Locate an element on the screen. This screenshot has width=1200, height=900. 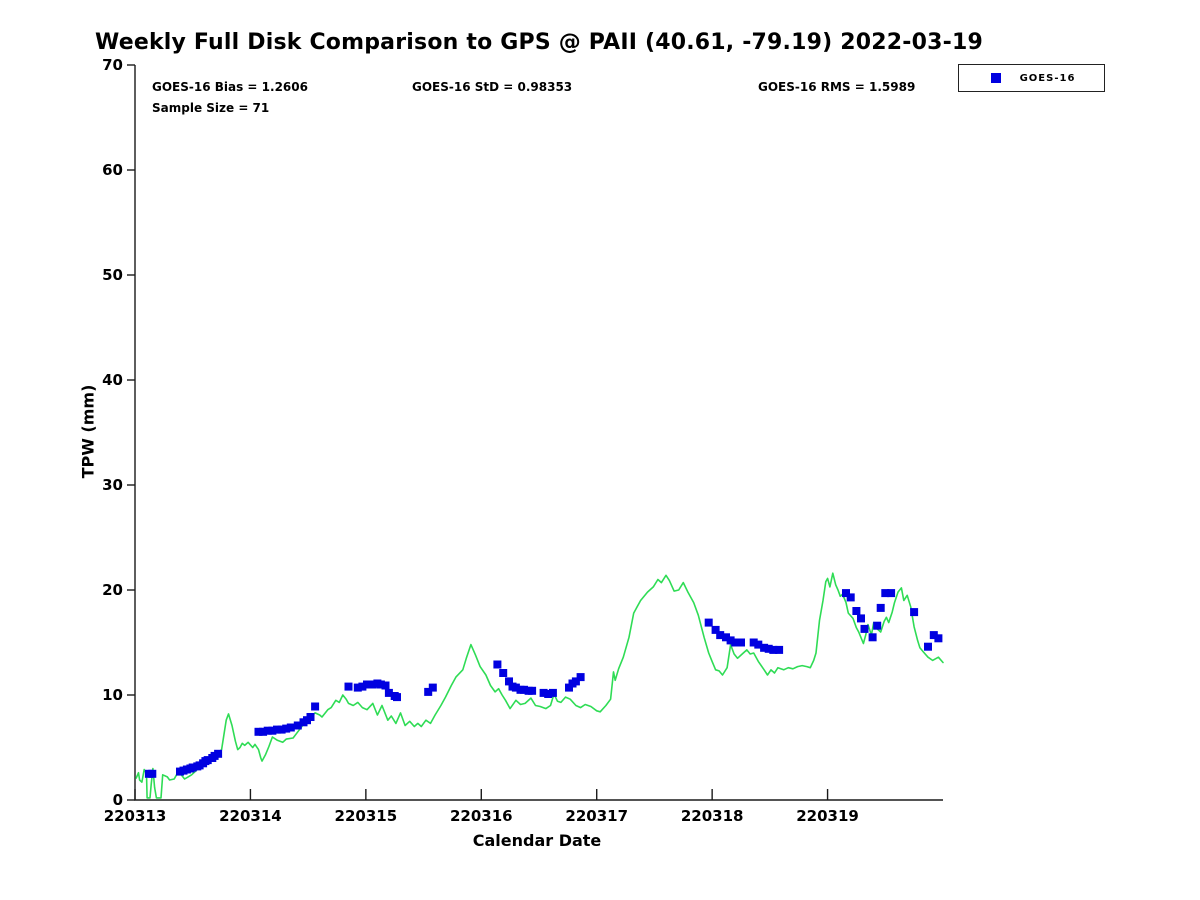
stat-bias: GOES-16 Bias = 1.2606 is located at coordinates (230, 87).